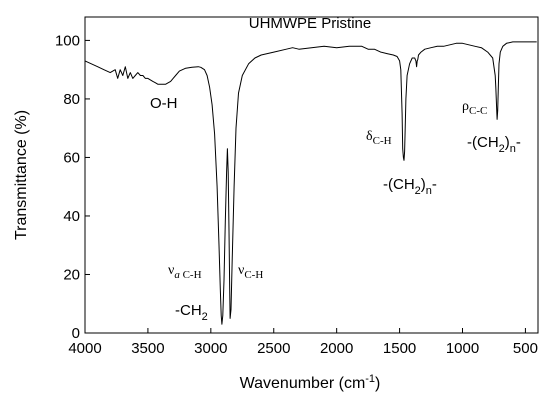 The height and width of the screenshot is (400, 550). Describe the element at coordinates (185, 272) in the screenshot. I see `annotation-vac-h: νa C-H` at that location.